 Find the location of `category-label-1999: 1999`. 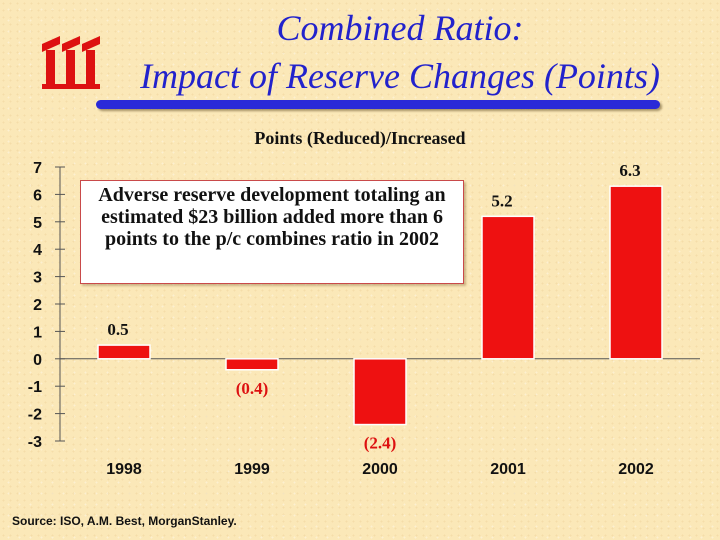

category-label-1999: 1999 is located at coordinates (252, 469).